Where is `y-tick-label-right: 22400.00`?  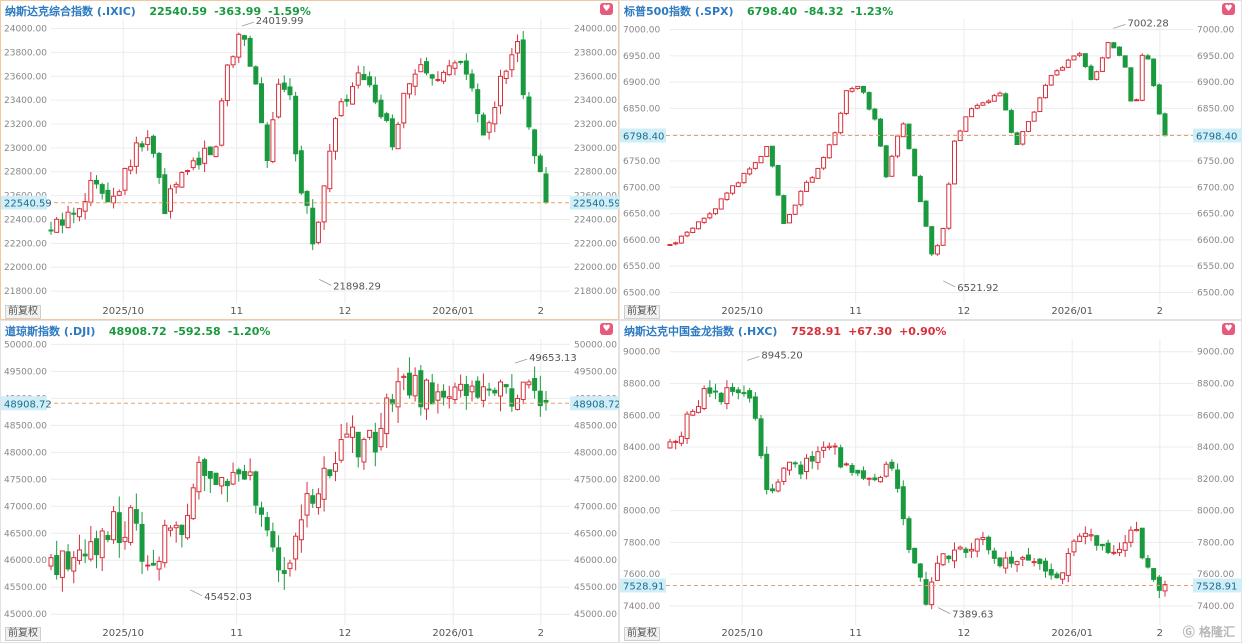
y-tick-label-right: 22400.00 is located at coordinates (595, 220).